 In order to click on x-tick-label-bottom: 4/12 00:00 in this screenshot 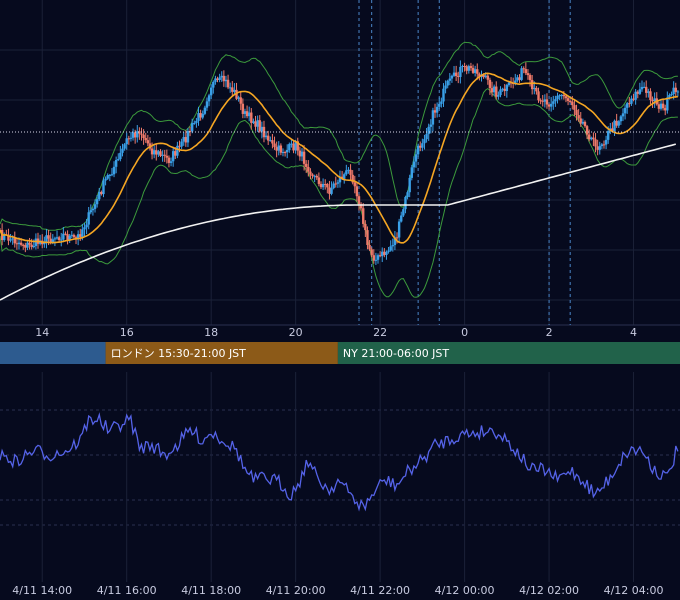, I will do `click(465, 590)`.